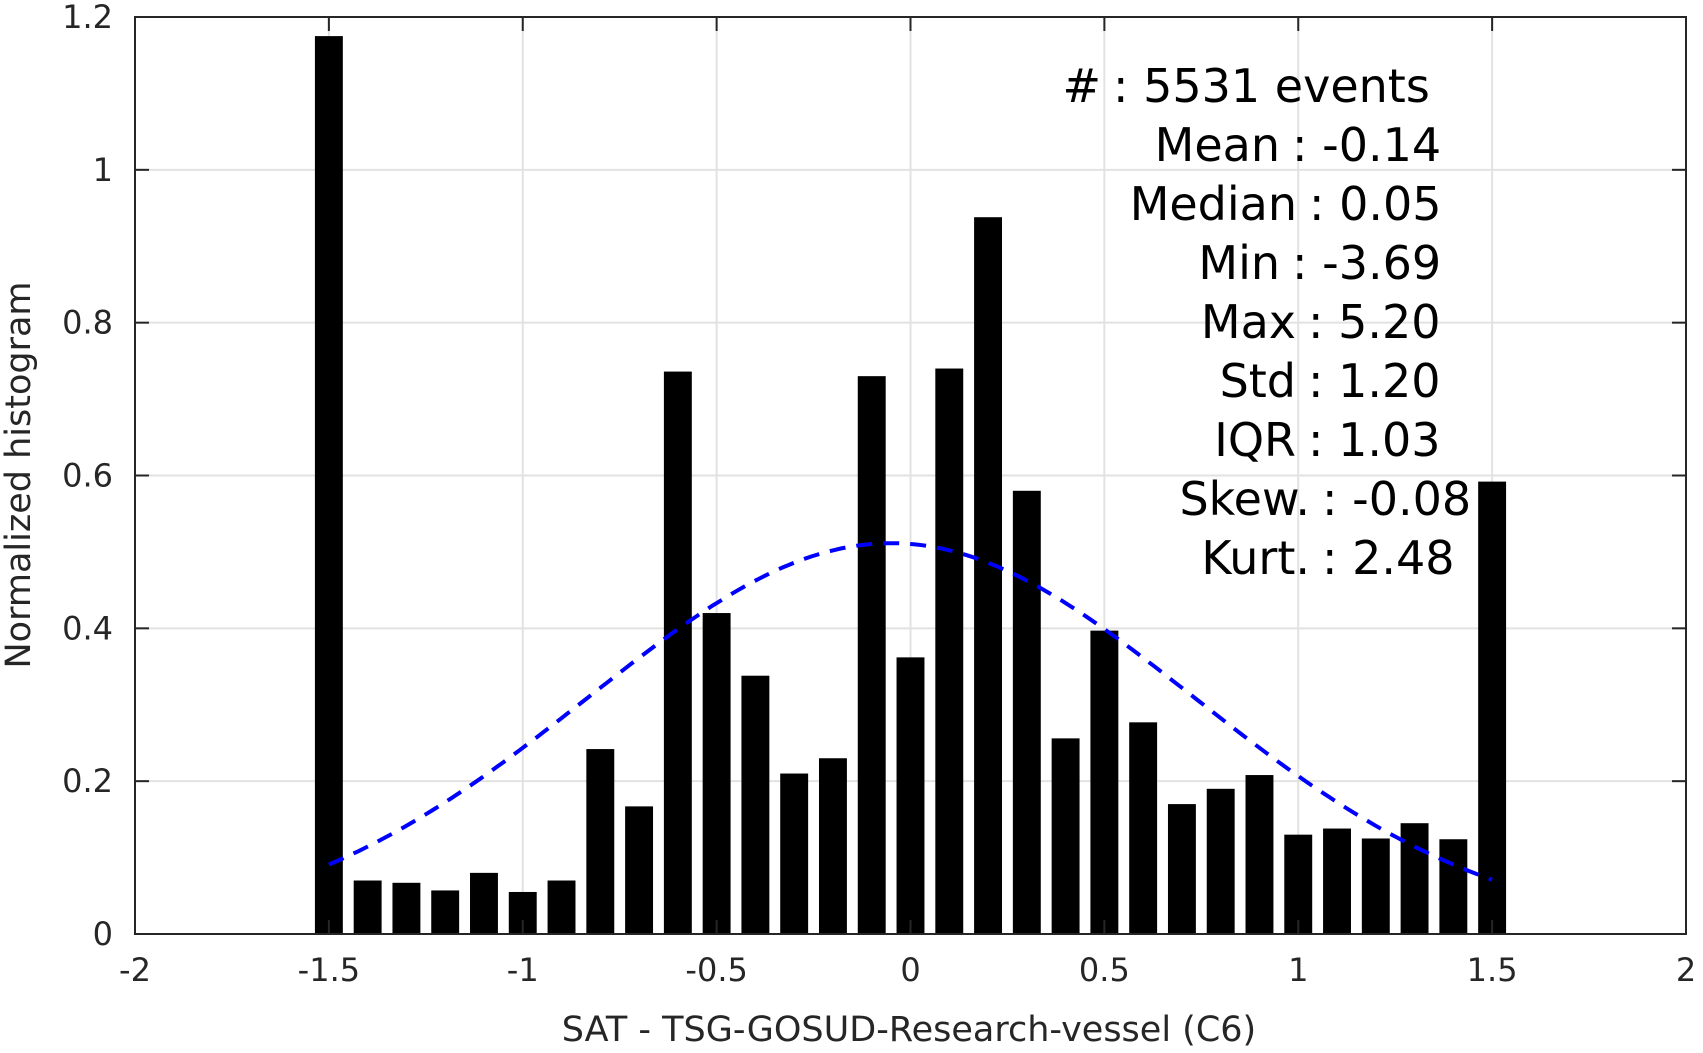  What do you see at coordinates (1081, 86) in the screenshot?
I see `stat-label: #` at bounding box center [1081, 86].